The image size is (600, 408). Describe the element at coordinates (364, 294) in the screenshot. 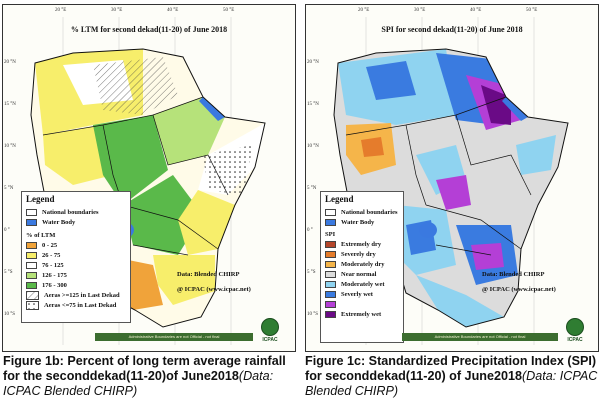

I see `legend-class: Severly wet` at that location.